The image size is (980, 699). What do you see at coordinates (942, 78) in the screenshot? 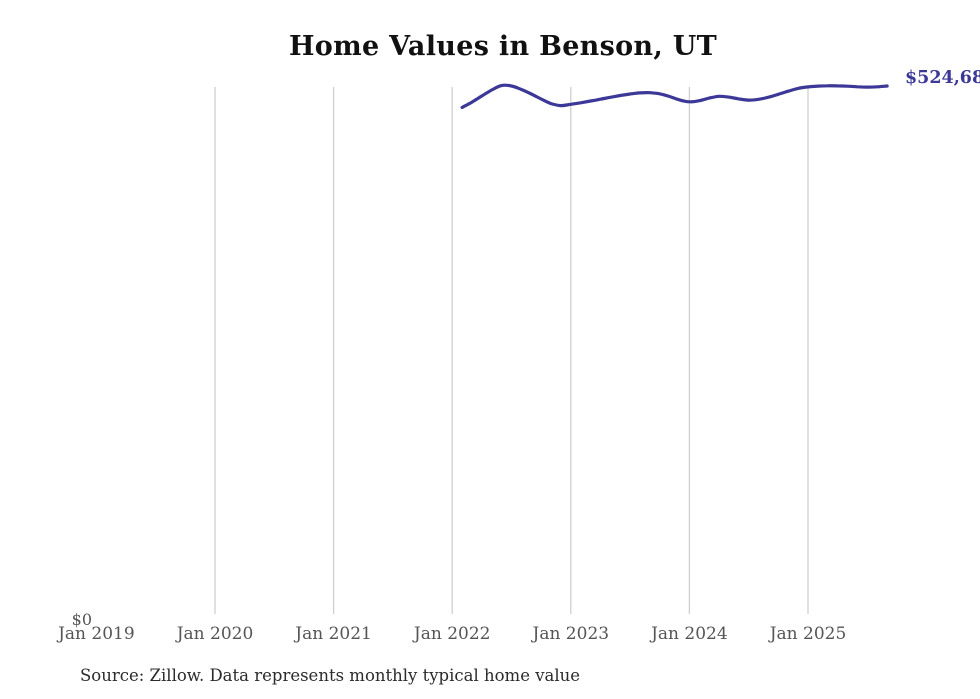
I see `end-value-label: $524,680` at bounding box center [942, 78].